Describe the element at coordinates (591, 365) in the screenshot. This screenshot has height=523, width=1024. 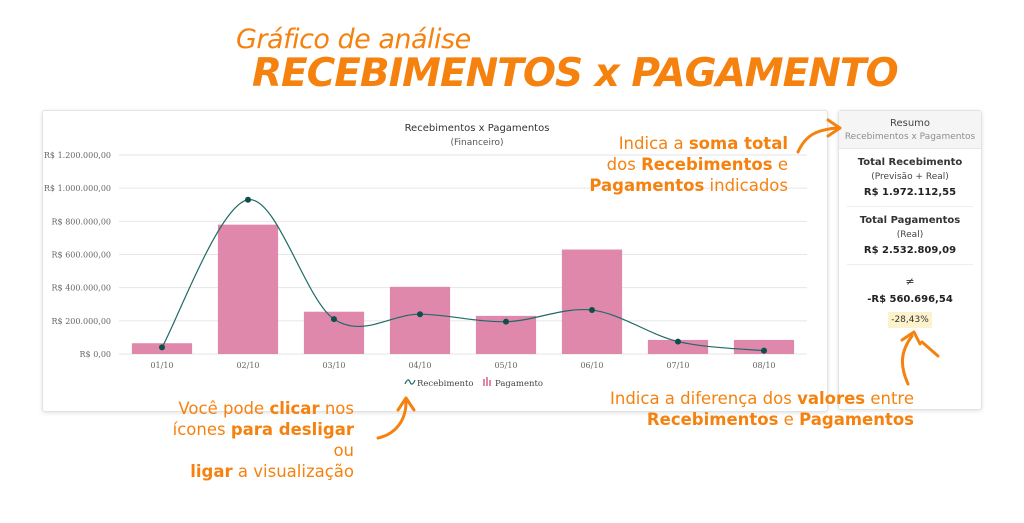
I see `x-tick-label: 06/10` at that location.